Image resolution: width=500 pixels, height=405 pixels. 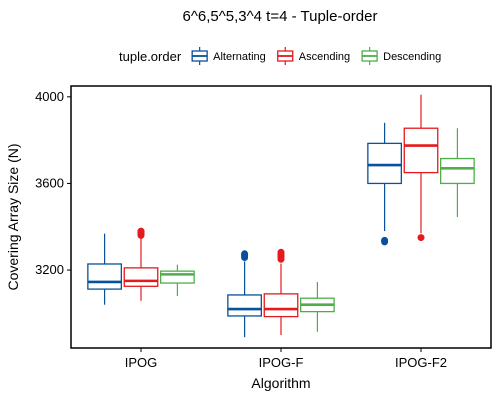 I want to click on box-descending-ipog, so click(x=177, y=280).